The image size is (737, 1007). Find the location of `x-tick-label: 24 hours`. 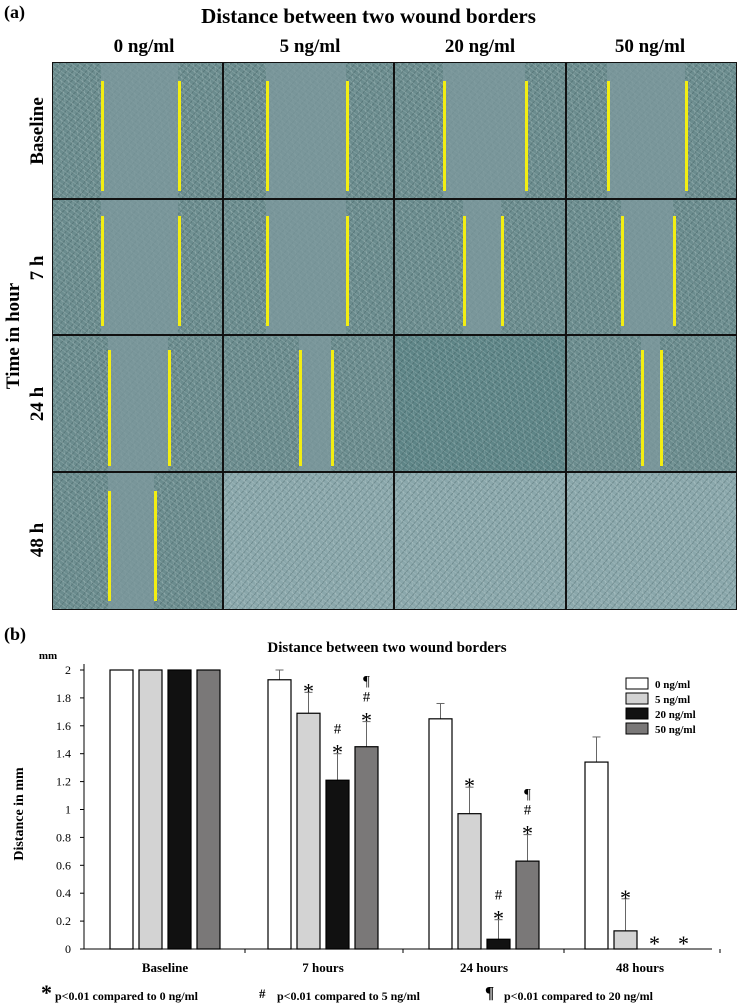

x-tick-label: 24 hours is located at coordinates (484, 967).